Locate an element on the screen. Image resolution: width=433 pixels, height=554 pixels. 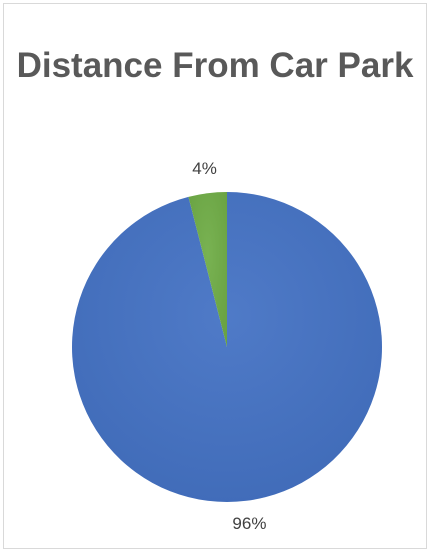
chart-title: Distance From Car Park is located at coordinates (215, 65).